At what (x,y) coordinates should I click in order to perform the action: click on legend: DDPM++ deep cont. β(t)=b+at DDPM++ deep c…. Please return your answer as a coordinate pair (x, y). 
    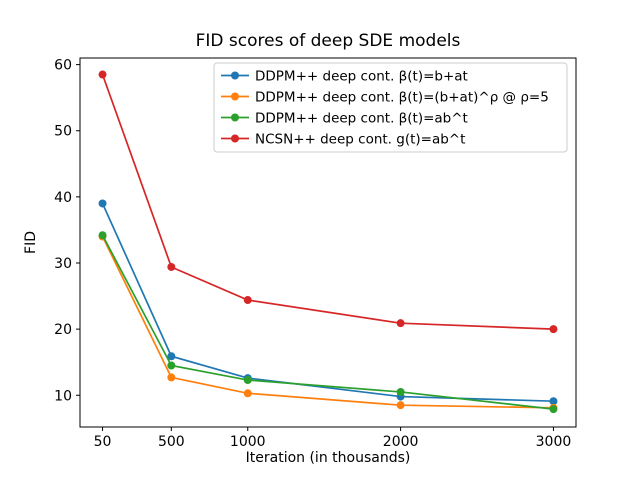
    Looking at the image, I should click on (390, 107).